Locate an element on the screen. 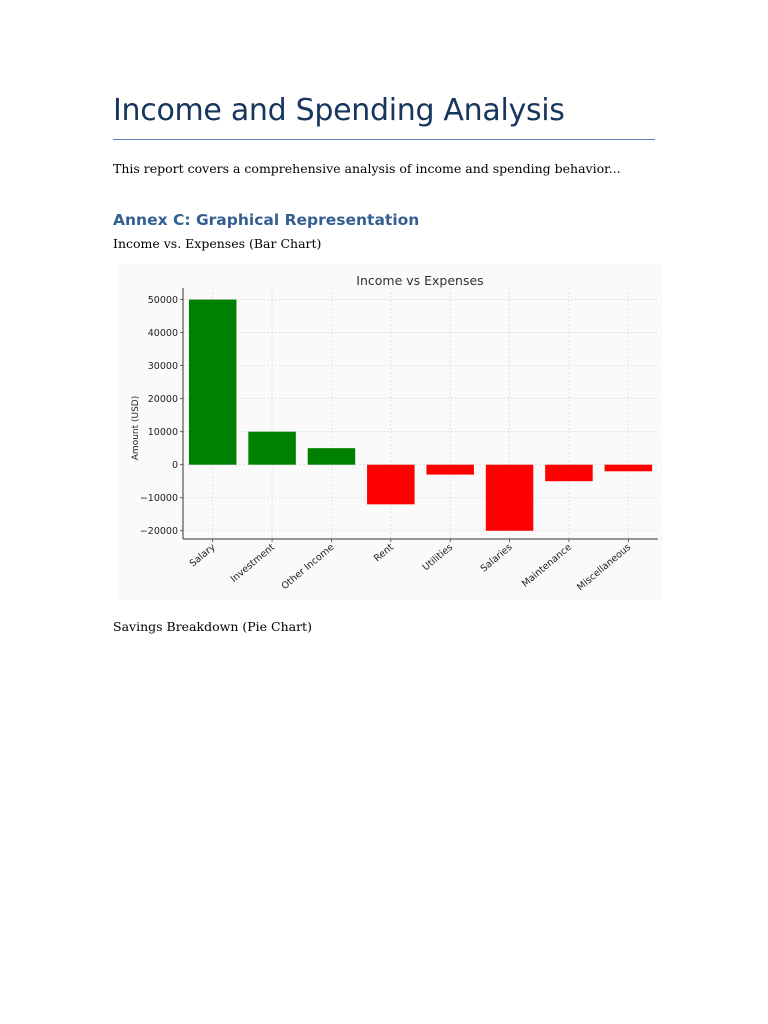  y-tick-label: 40000 is located at coordinates (163, 333).